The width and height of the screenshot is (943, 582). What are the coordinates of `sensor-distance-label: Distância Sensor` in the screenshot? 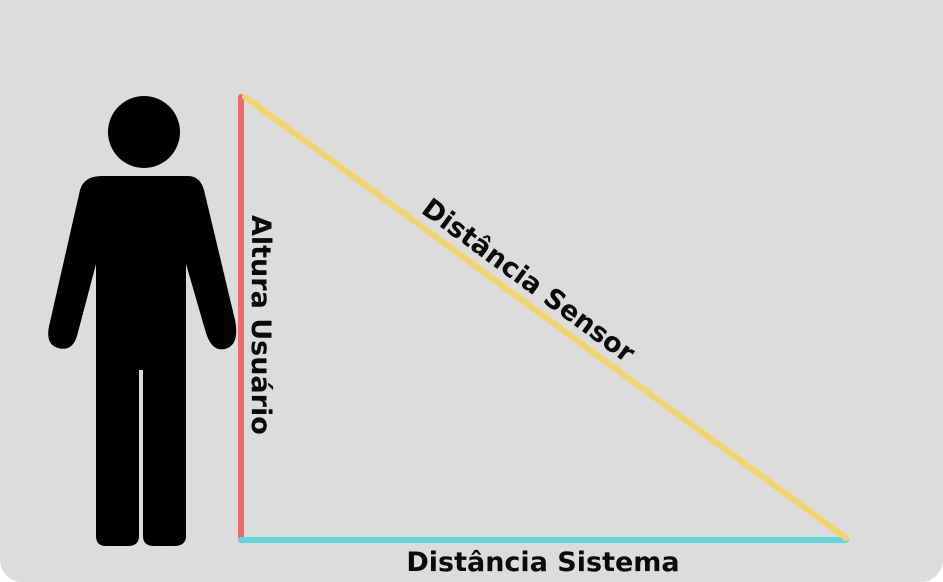 It's located at (528, 281).